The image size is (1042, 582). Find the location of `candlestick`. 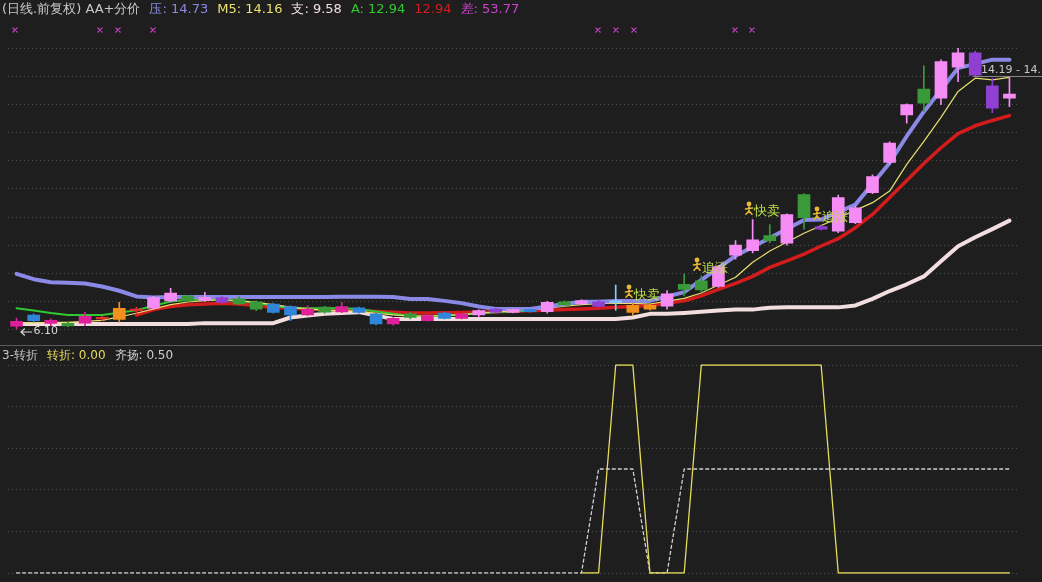

candlestick is located at coordinates (616, 297).